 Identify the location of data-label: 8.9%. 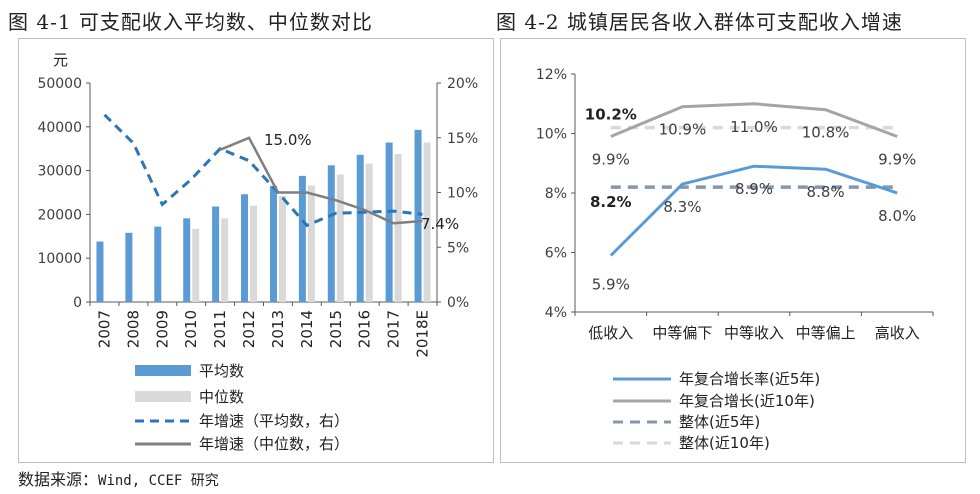
(754, 189).